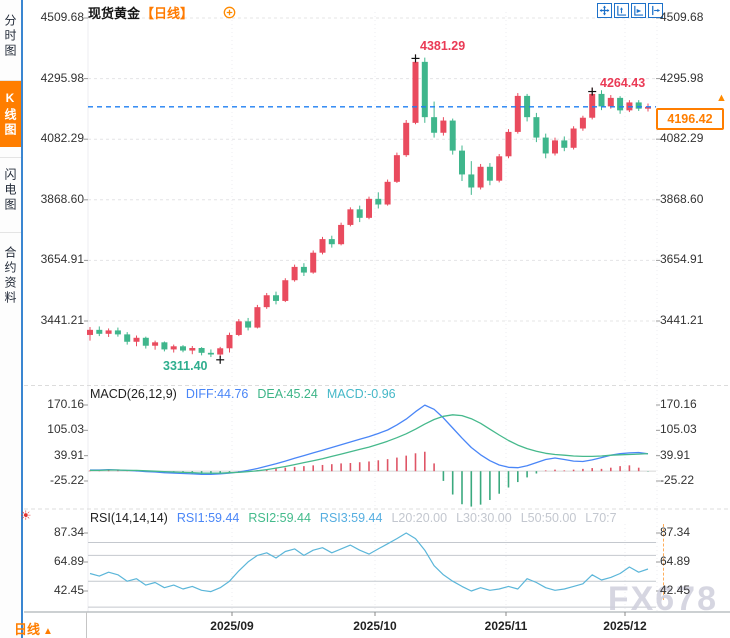 The height and width of the screenshot is (638, 730). Describe the element at coordinates (548, 518) in the screenshot. I see `rsi-l50: L50:50.00` at that location.